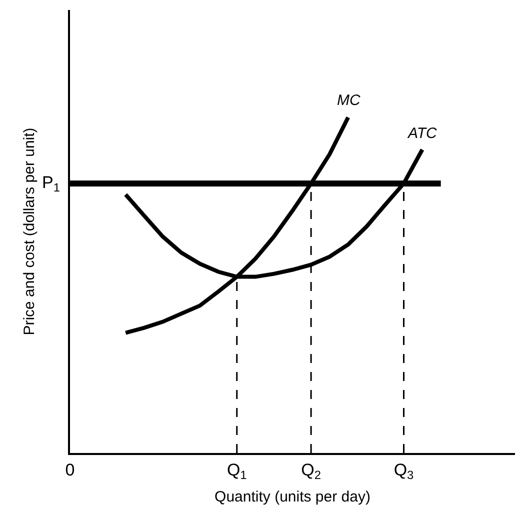 The width and height of the screenshot is (521, 525). What do you see at coordinates (237, 471) in the screenshot?
I see `x-tick-label: Q$_{1}$` at bounding box center [237, 471].